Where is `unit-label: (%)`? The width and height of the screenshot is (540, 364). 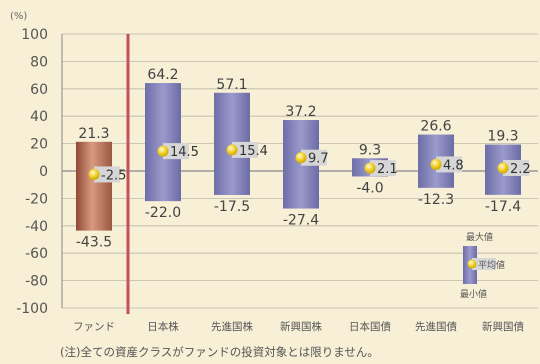 unit-label: (%) is located at coordinates (18, 16).